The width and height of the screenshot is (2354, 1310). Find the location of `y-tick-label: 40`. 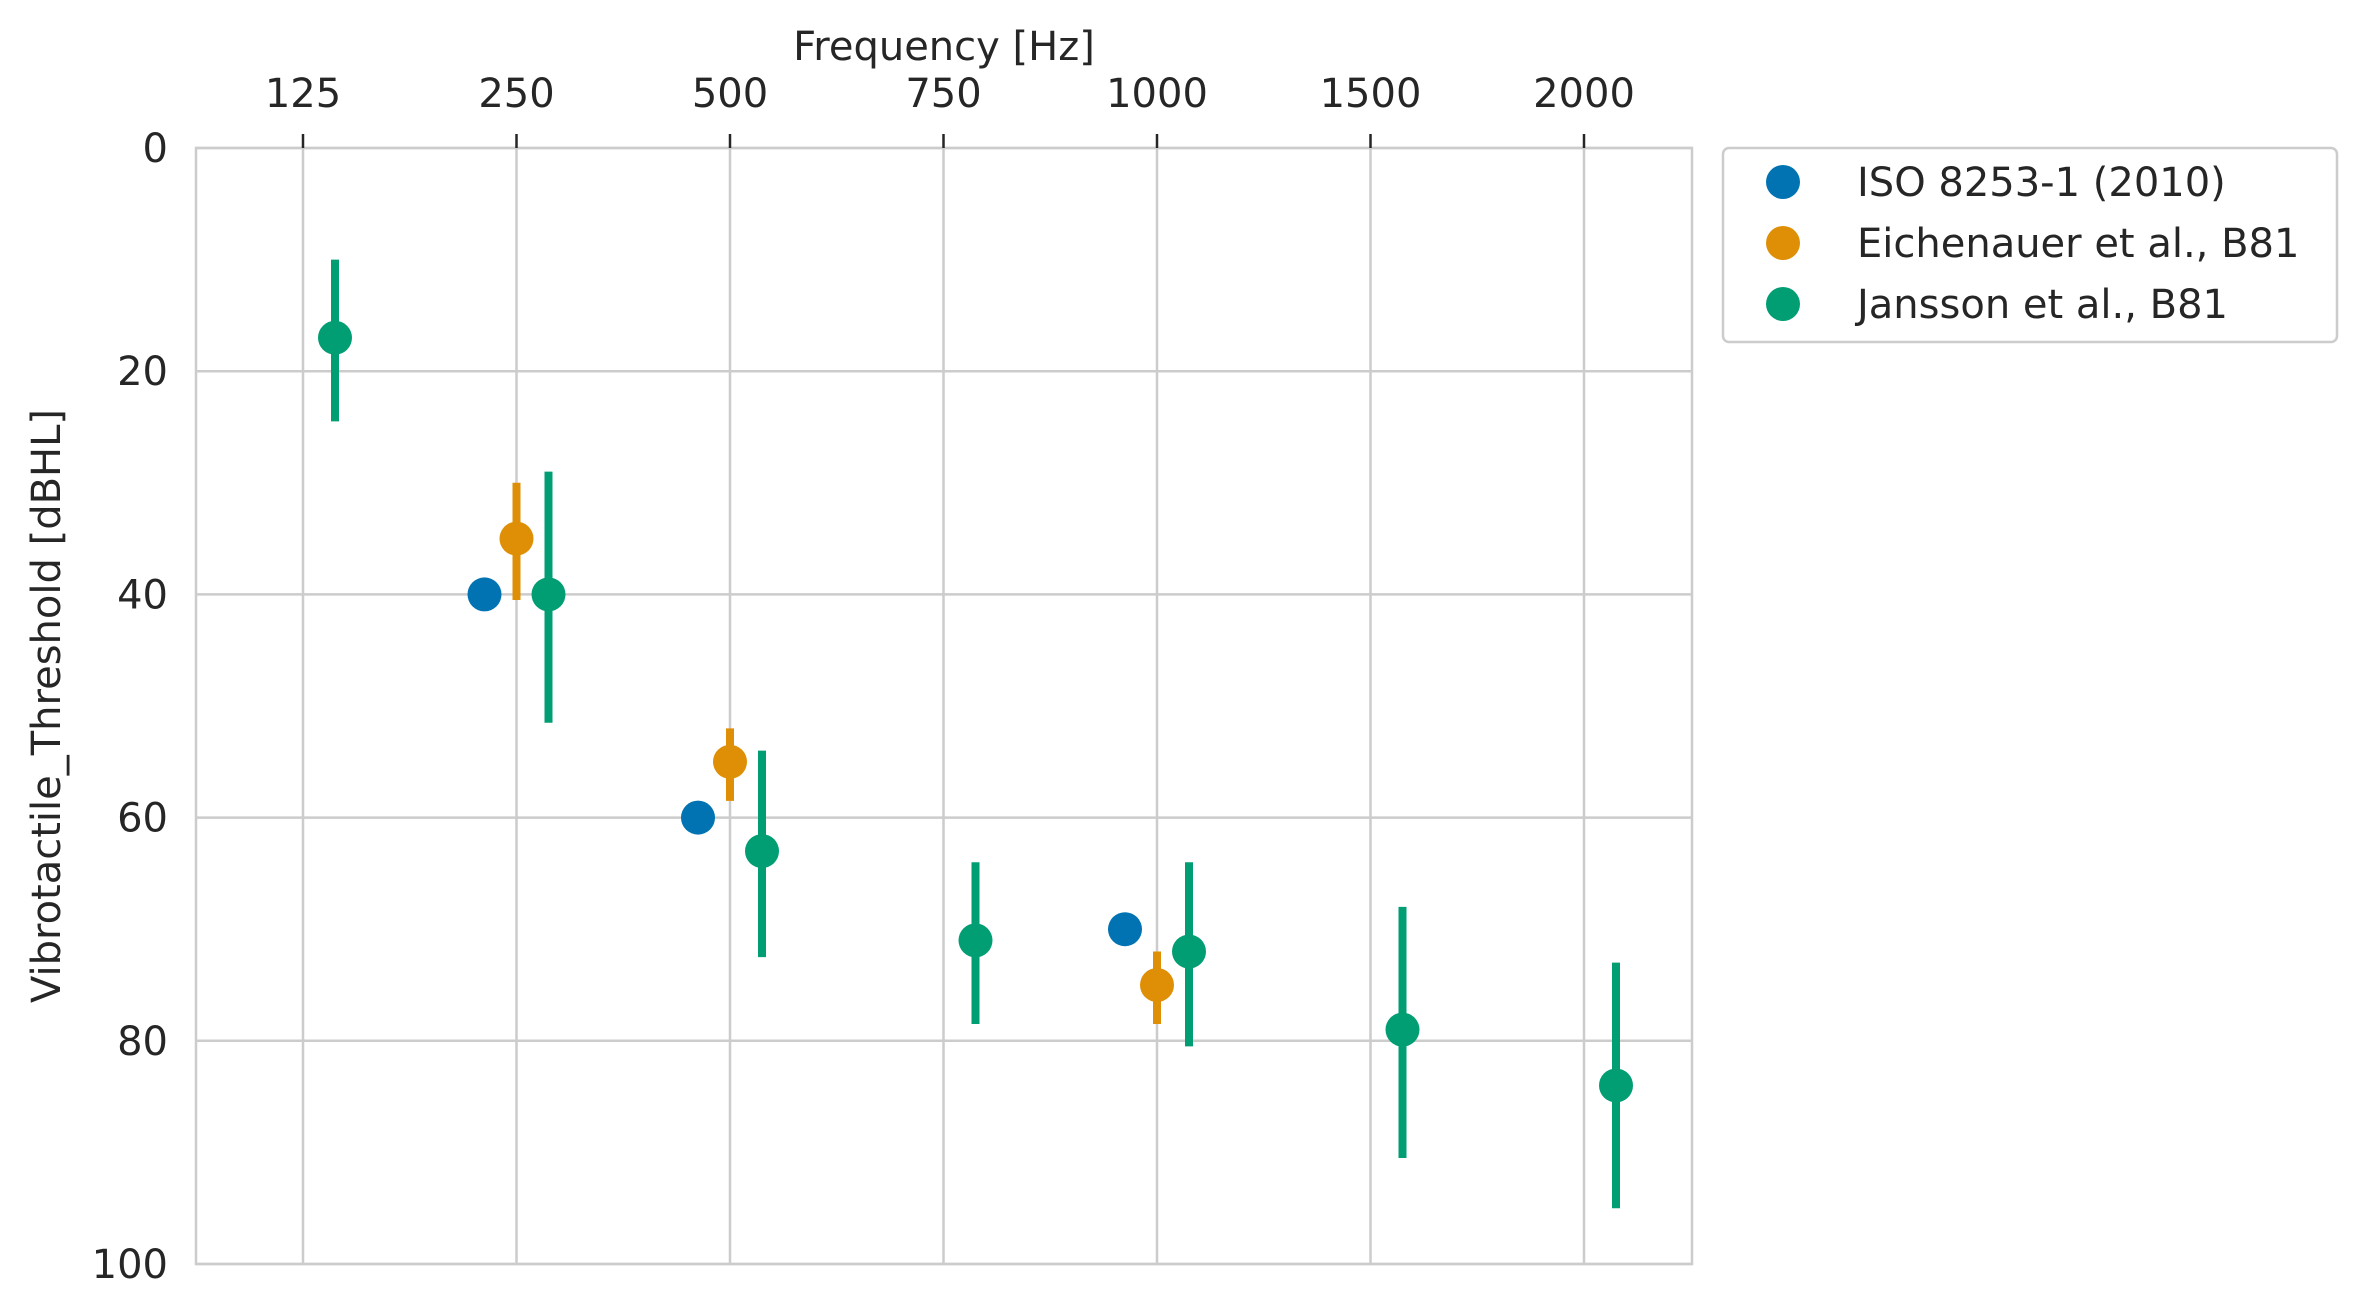

y-tick-label: 40 is located at coordinates (142, 595).